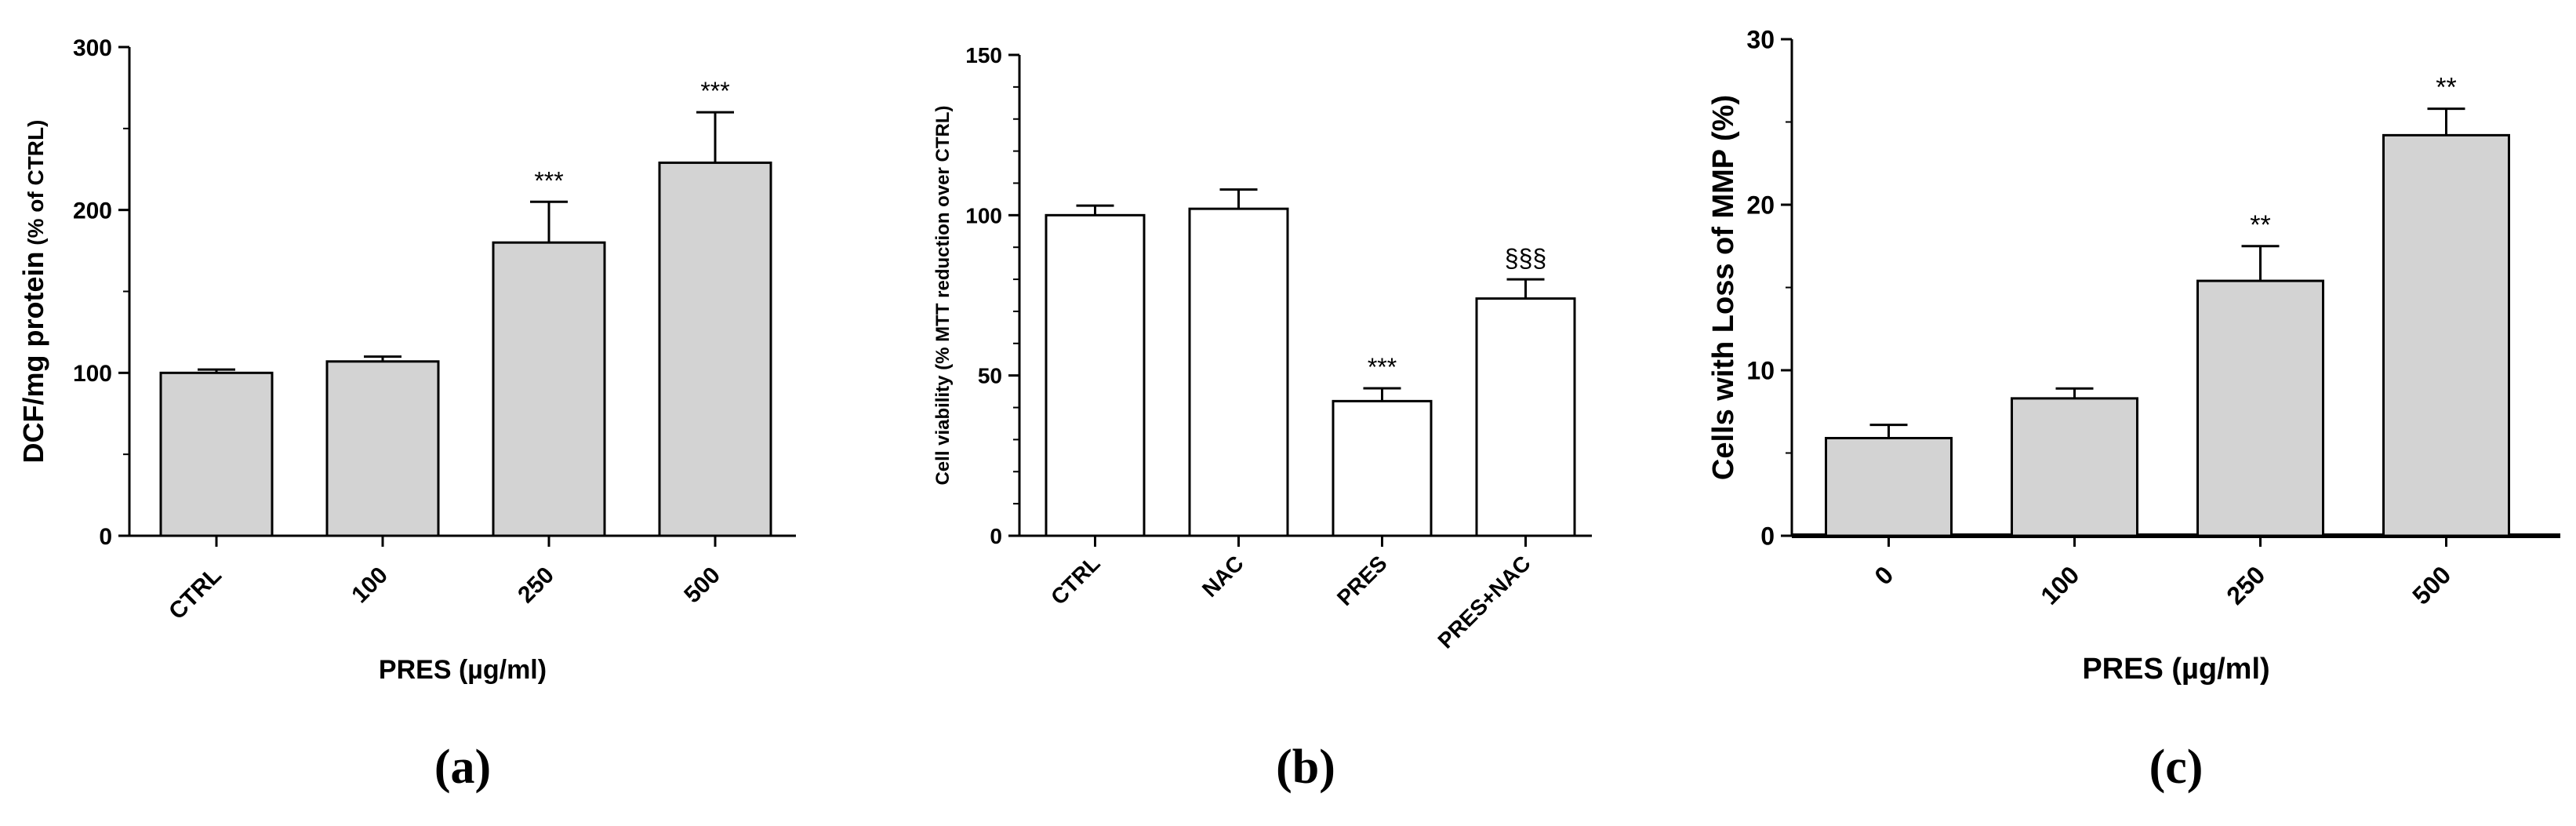  I want to click on panel-label: (c), so click(2176, 767).